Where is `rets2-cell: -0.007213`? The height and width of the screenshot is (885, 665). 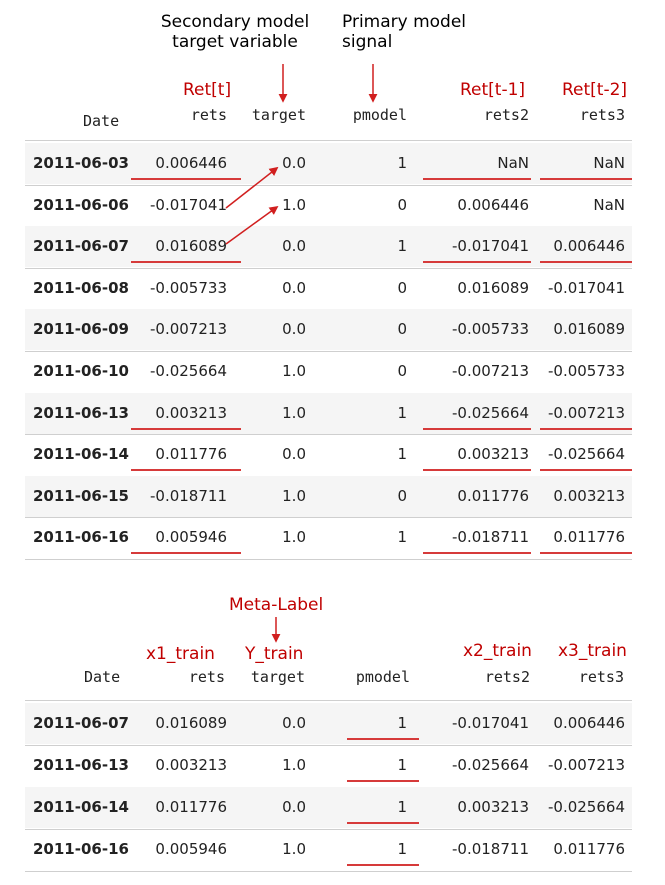
rets2-cell: -0.007213 is located at coordinates (490, 371).